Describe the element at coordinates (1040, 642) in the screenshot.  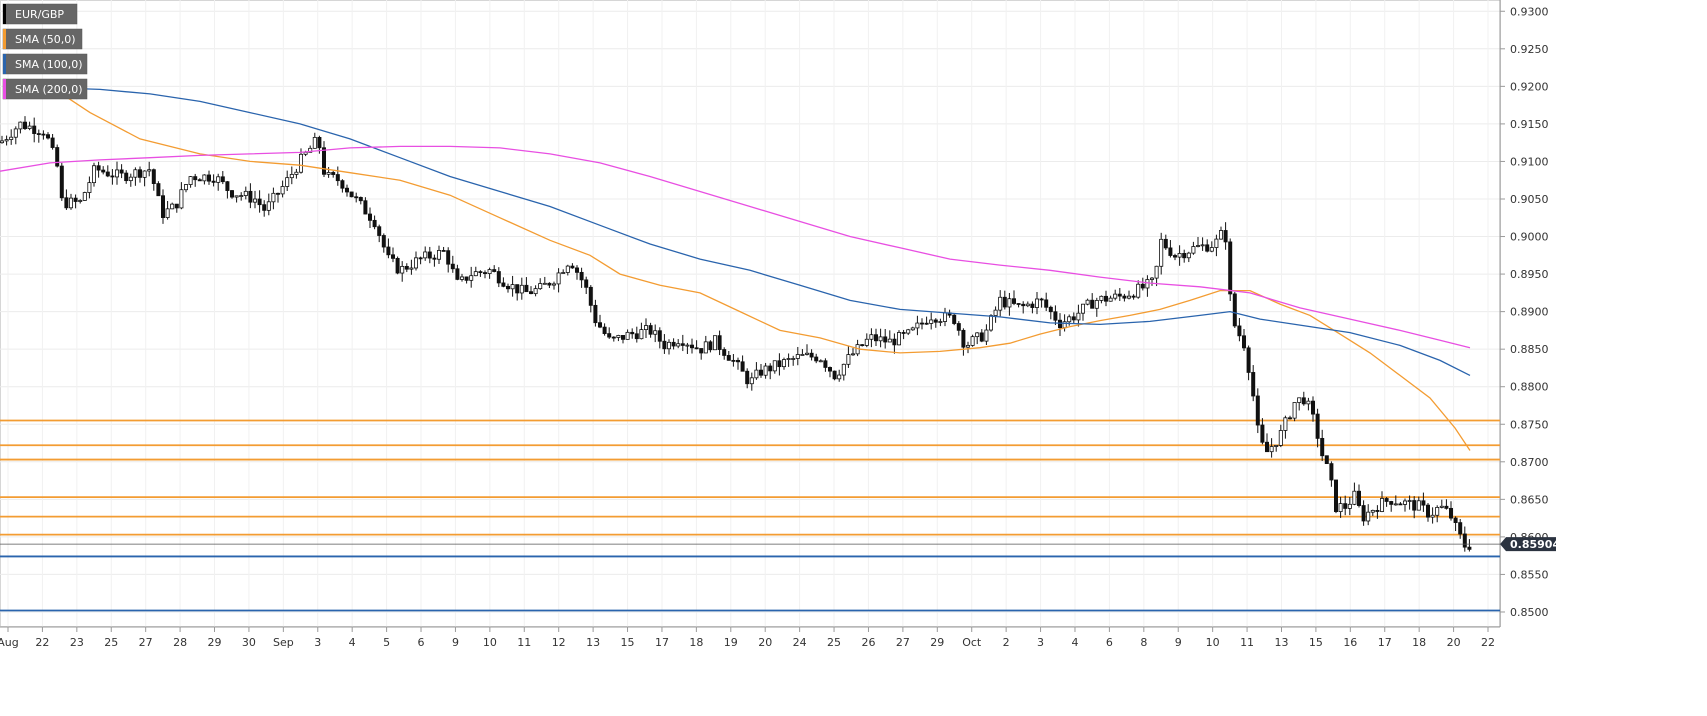
I see `x-tick-label: 3` at that location.